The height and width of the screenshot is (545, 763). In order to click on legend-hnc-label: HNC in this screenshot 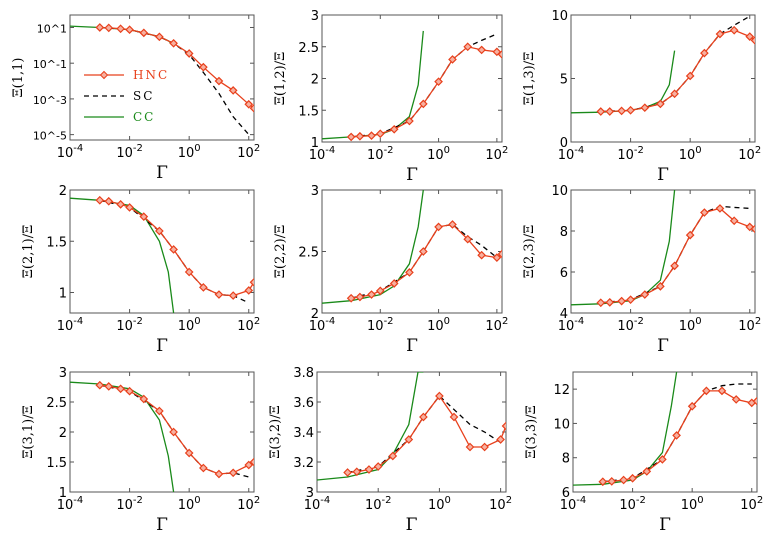, I will do `click(151, 75)`.